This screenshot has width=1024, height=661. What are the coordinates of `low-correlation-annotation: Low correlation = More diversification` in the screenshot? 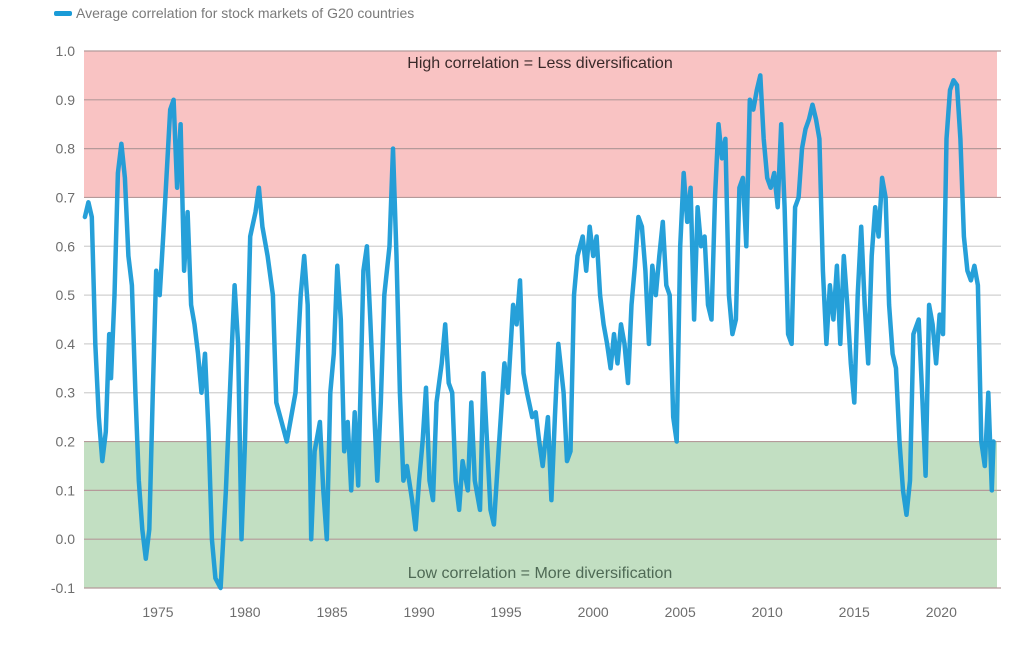 It's located at (540, 573).